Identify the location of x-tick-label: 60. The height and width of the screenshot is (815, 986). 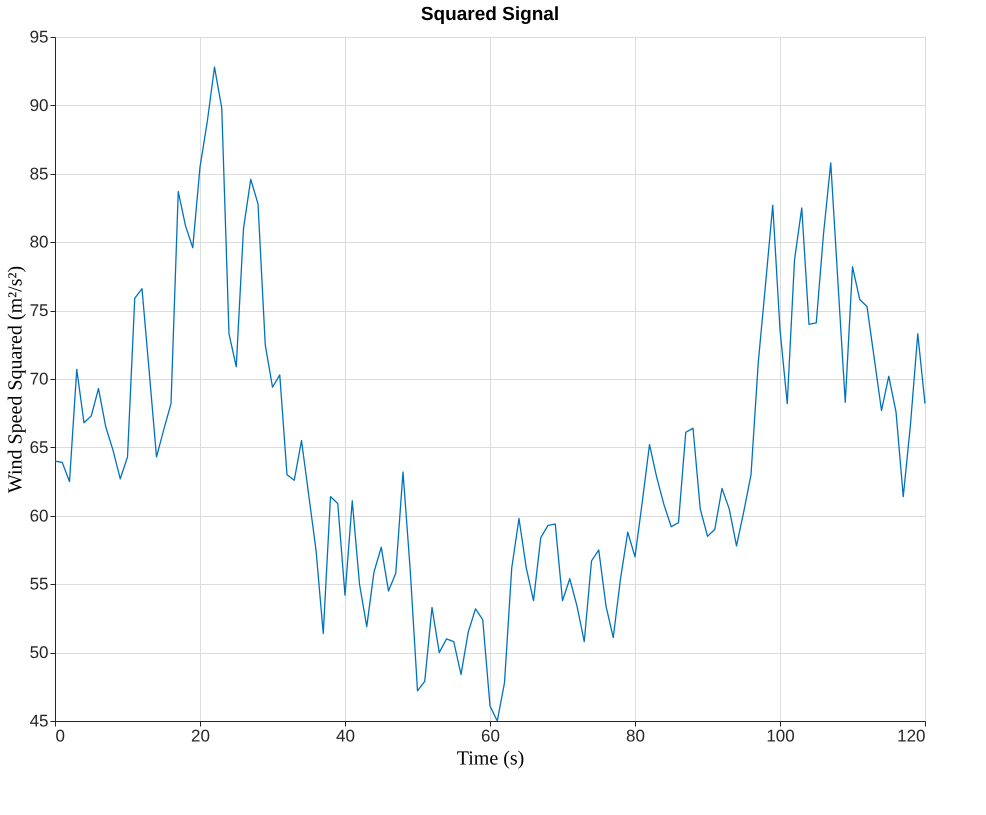
(490, 736).